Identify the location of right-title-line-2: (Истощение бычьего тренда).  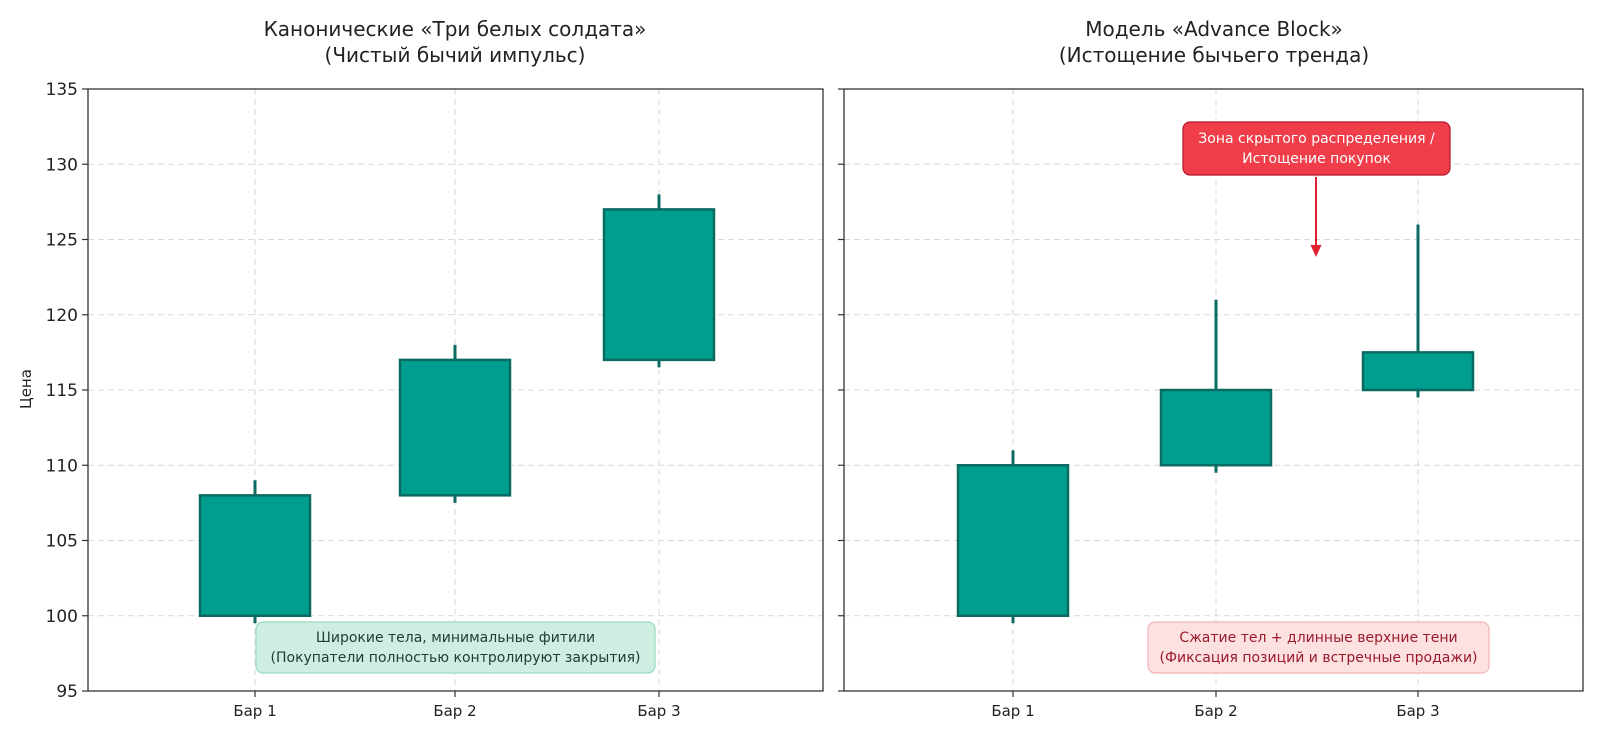
(1214, 55).